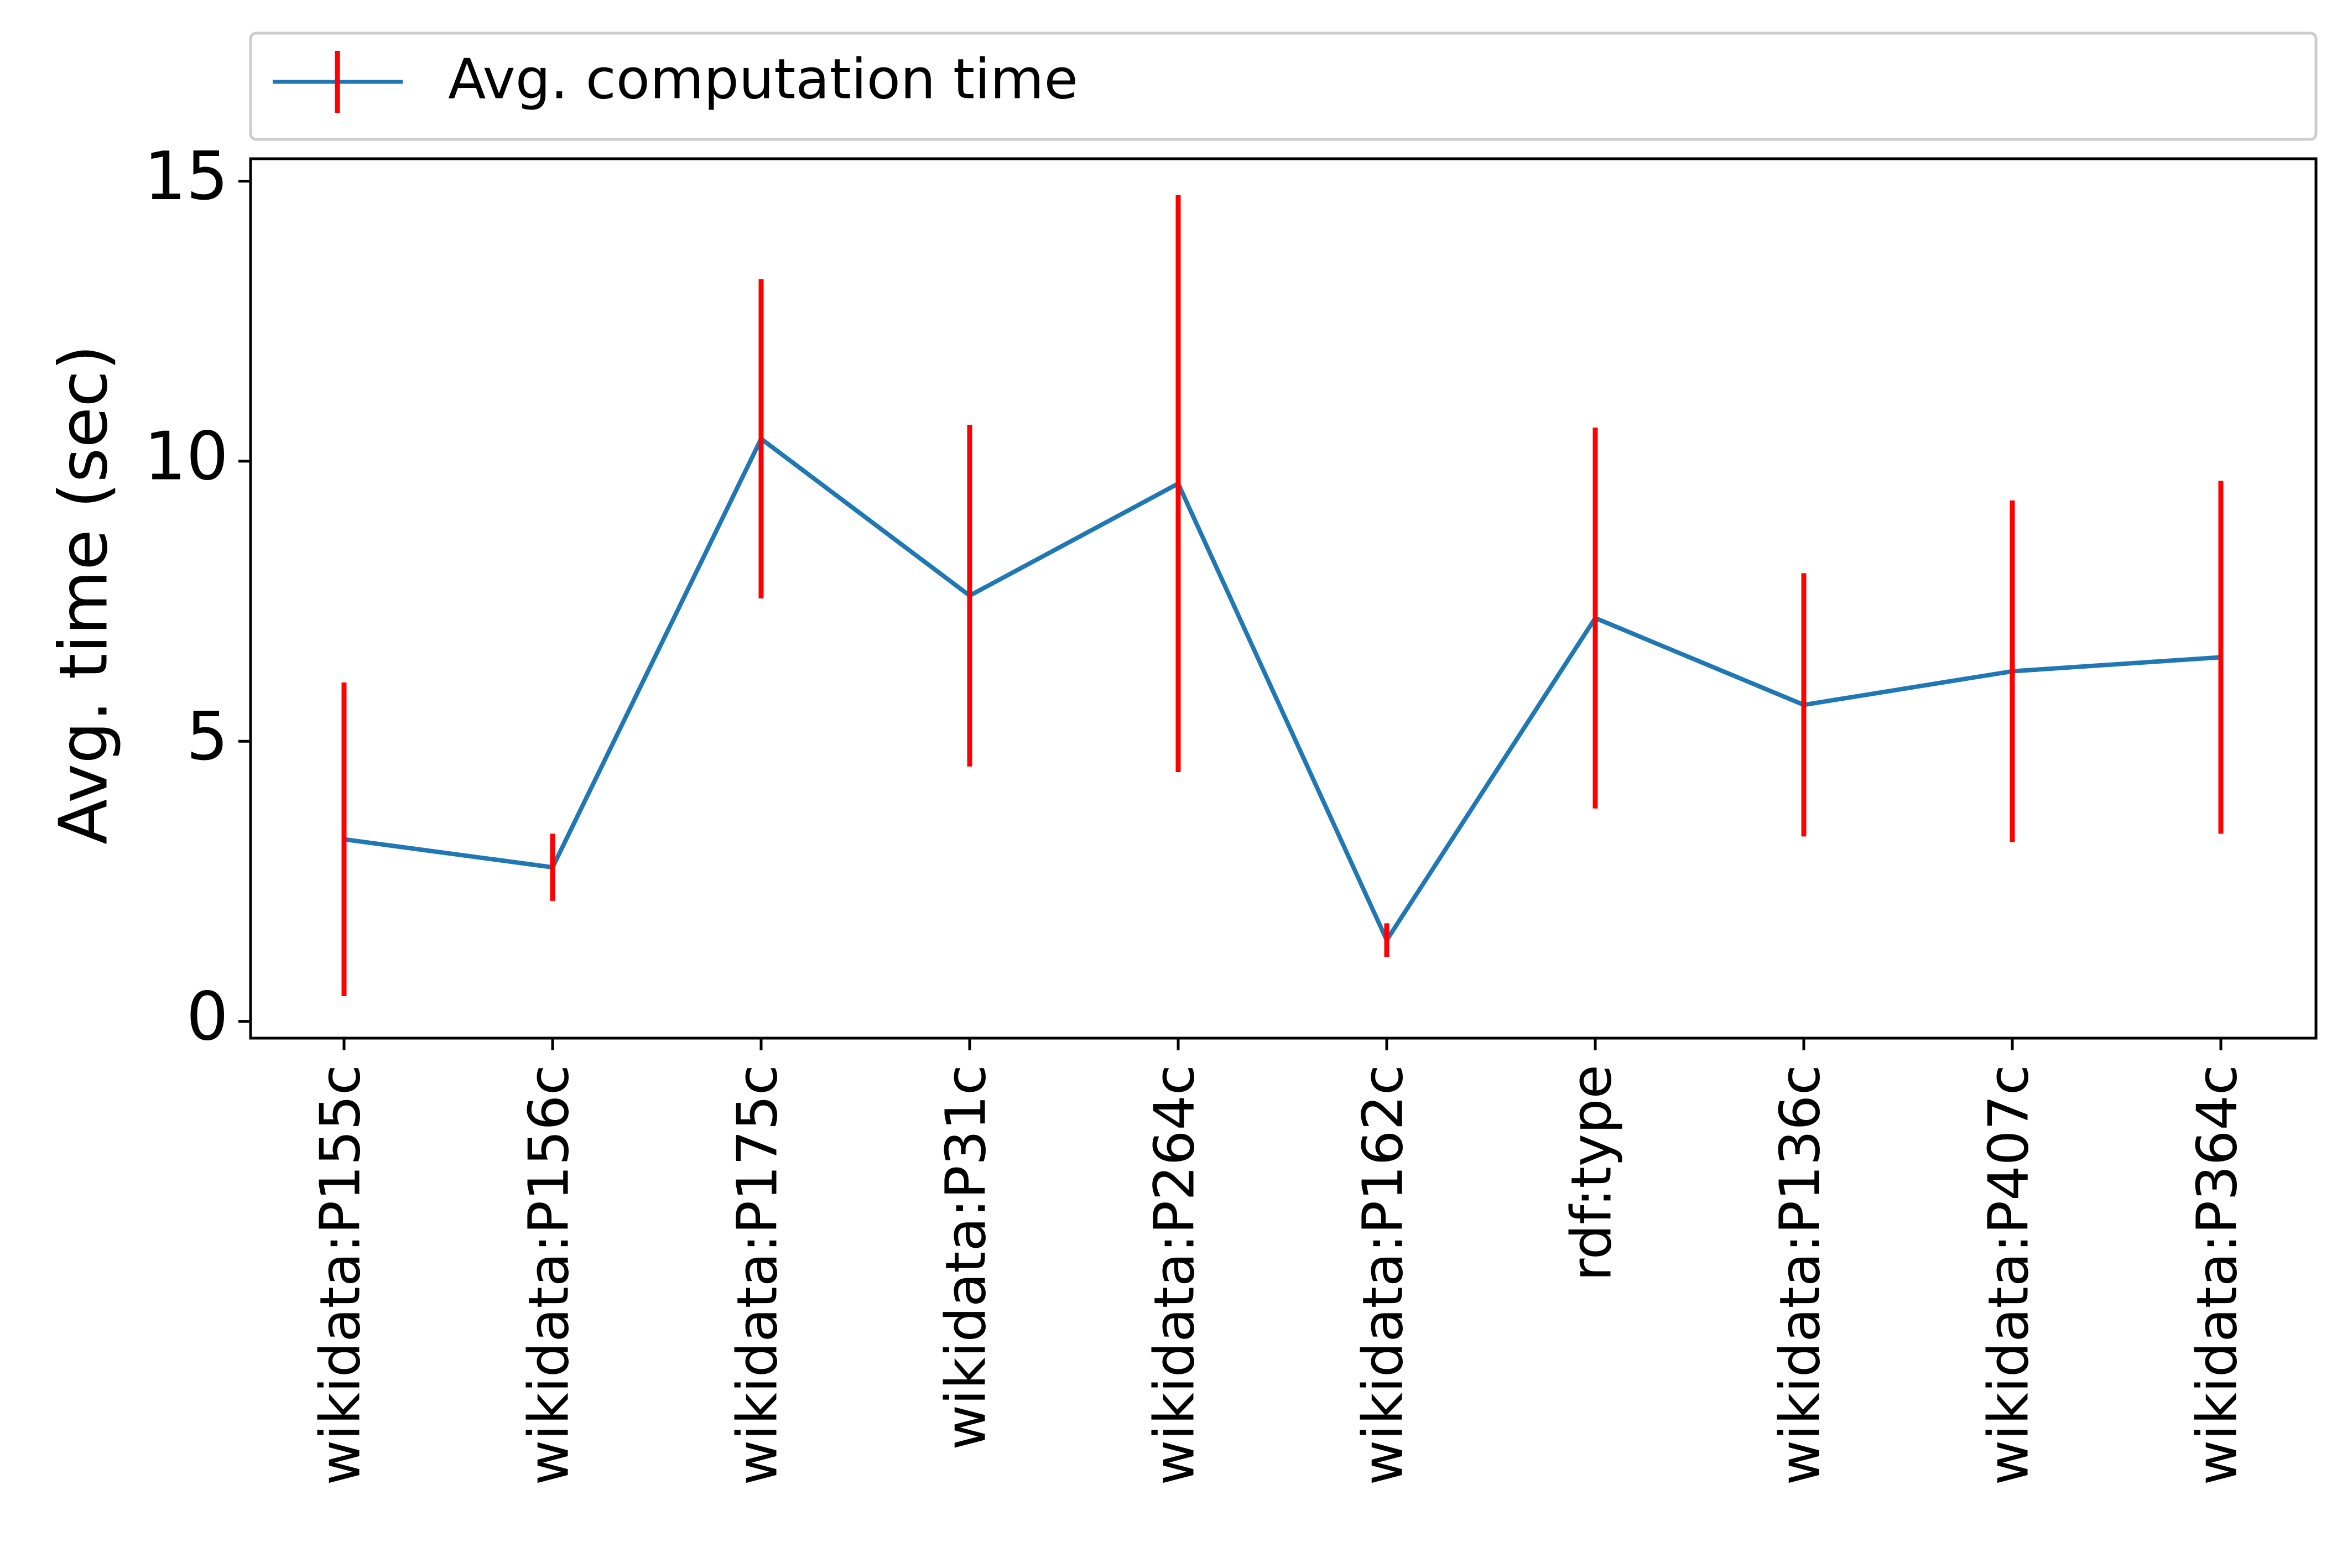 This screenshot has width=2342, height=1568. What do you see at coordinates (966, 1257) in the screenshot?
I see `x-tick-label: wikidata:P31c` at bounding box center [966, 1257].